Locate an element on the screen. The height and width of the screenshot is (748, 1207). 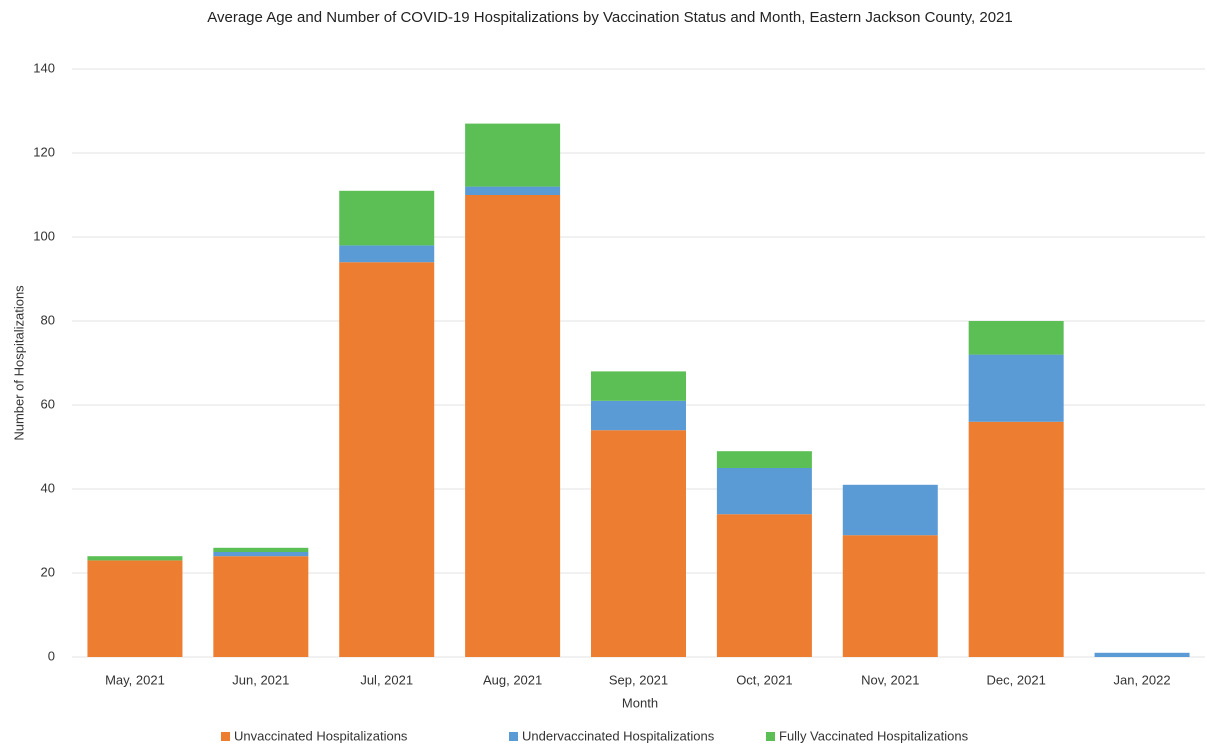
legend-label: Unvaccinated Hospitalizations is located at coordinates (321, 735).